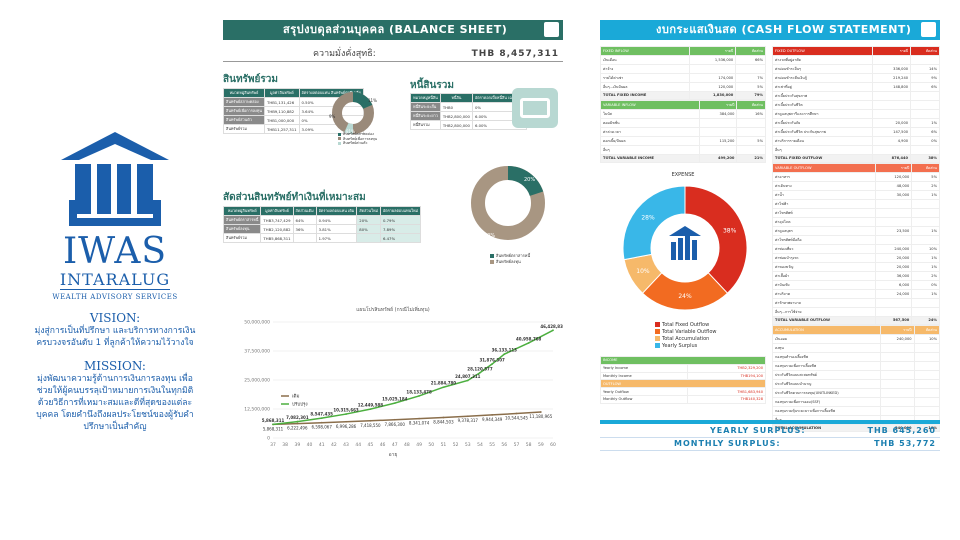  Describe the element at coordinates (683, 60) in the screenshot. I see `cashflow-row: เงินเดือน 1,536,000 66%` at that location.